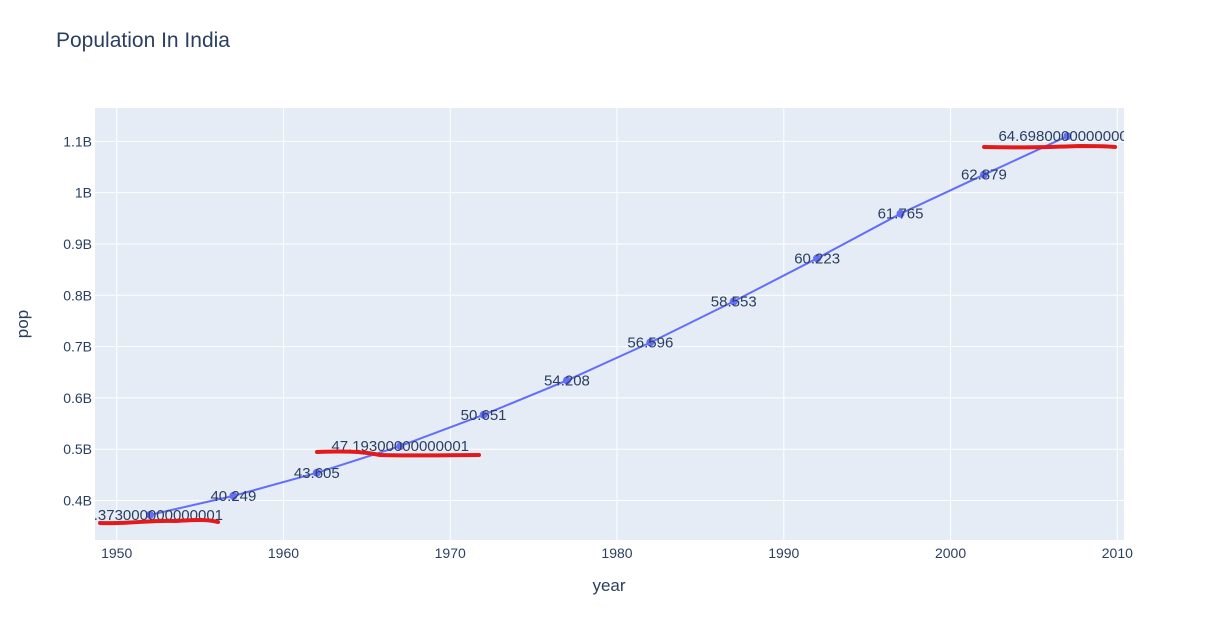 The height and width of the screenshot is (617, 1222). Describe the element at coordinates (77, 500) in the screenshot. I see `y-tick-label: 0.4B` at that location.